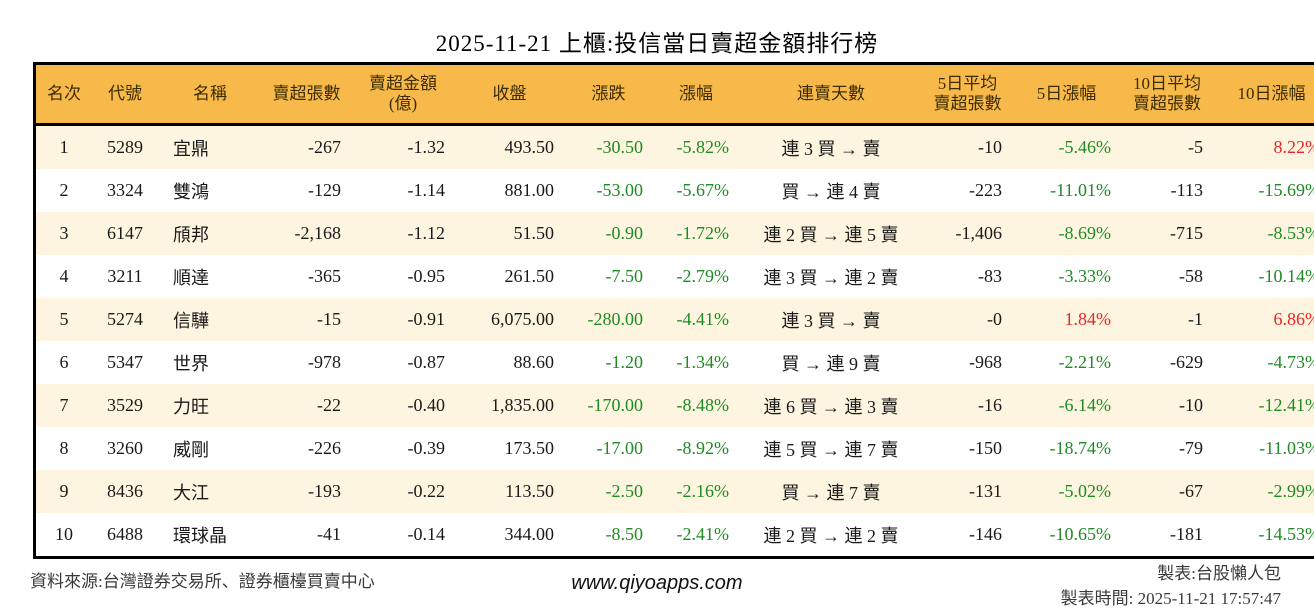  Describe the element at coordinates (125, 319) in the screenshot. I see `cell-code: 5274` at that location.